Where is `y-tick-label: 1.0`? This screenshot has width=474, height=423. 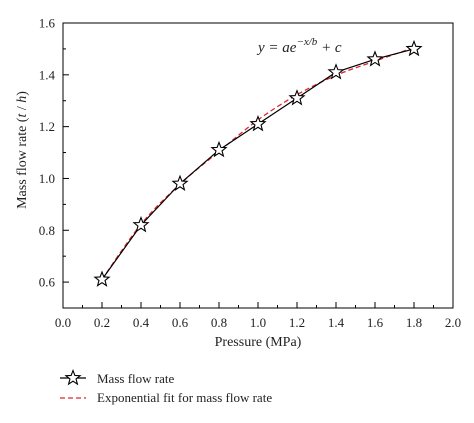 y-tick-label: 1.0 is located at coordinates (47, 178).